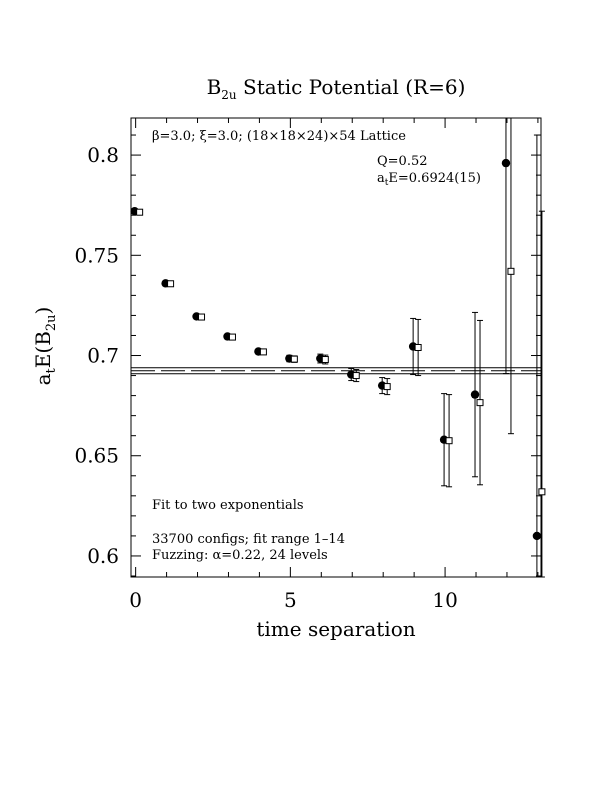 Image resolution: width=612 pixels, height=792 pixels. Describe the element at coordinates (103, 155) in the screenshot. I see `y-tick-label: 0.8` at that location.